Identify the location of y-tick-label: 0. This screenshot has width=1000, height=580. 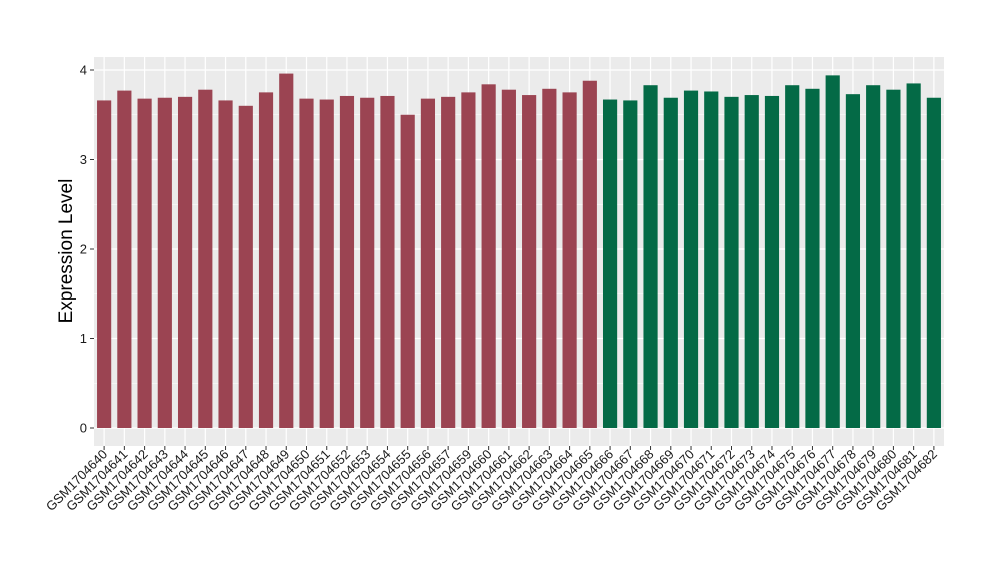
(83, 428).